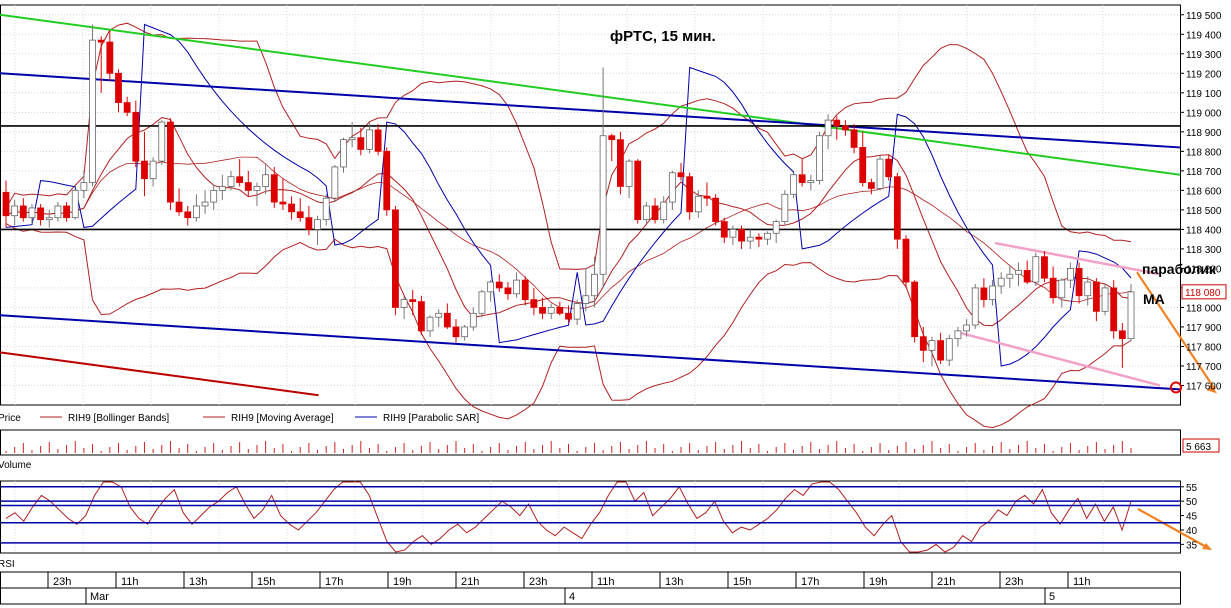  I want to click on price-tick-label: 118 700, so click(1204, 172).